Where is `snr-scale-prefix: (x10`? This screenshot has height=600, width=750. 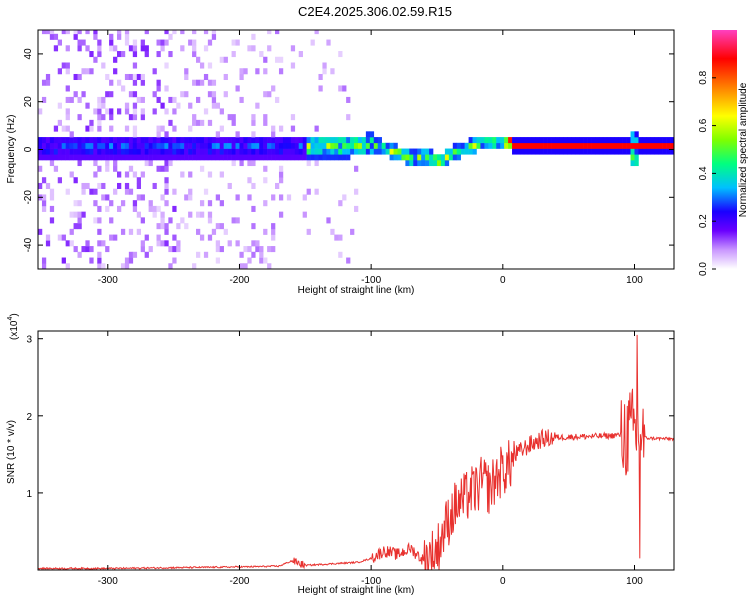
snr-scale-prefix: (x10 is located at coordinates (14, 330).